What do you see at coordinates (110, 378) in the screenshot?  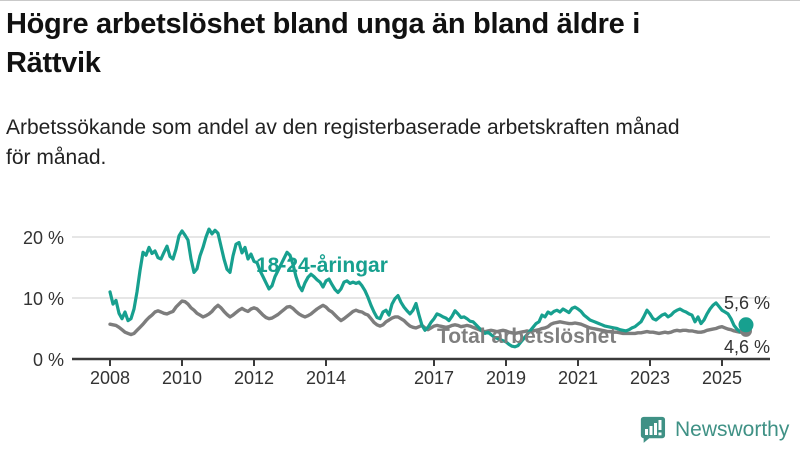 I see `x-axis-label-2008: 2008` at bounding box center [110, 378].